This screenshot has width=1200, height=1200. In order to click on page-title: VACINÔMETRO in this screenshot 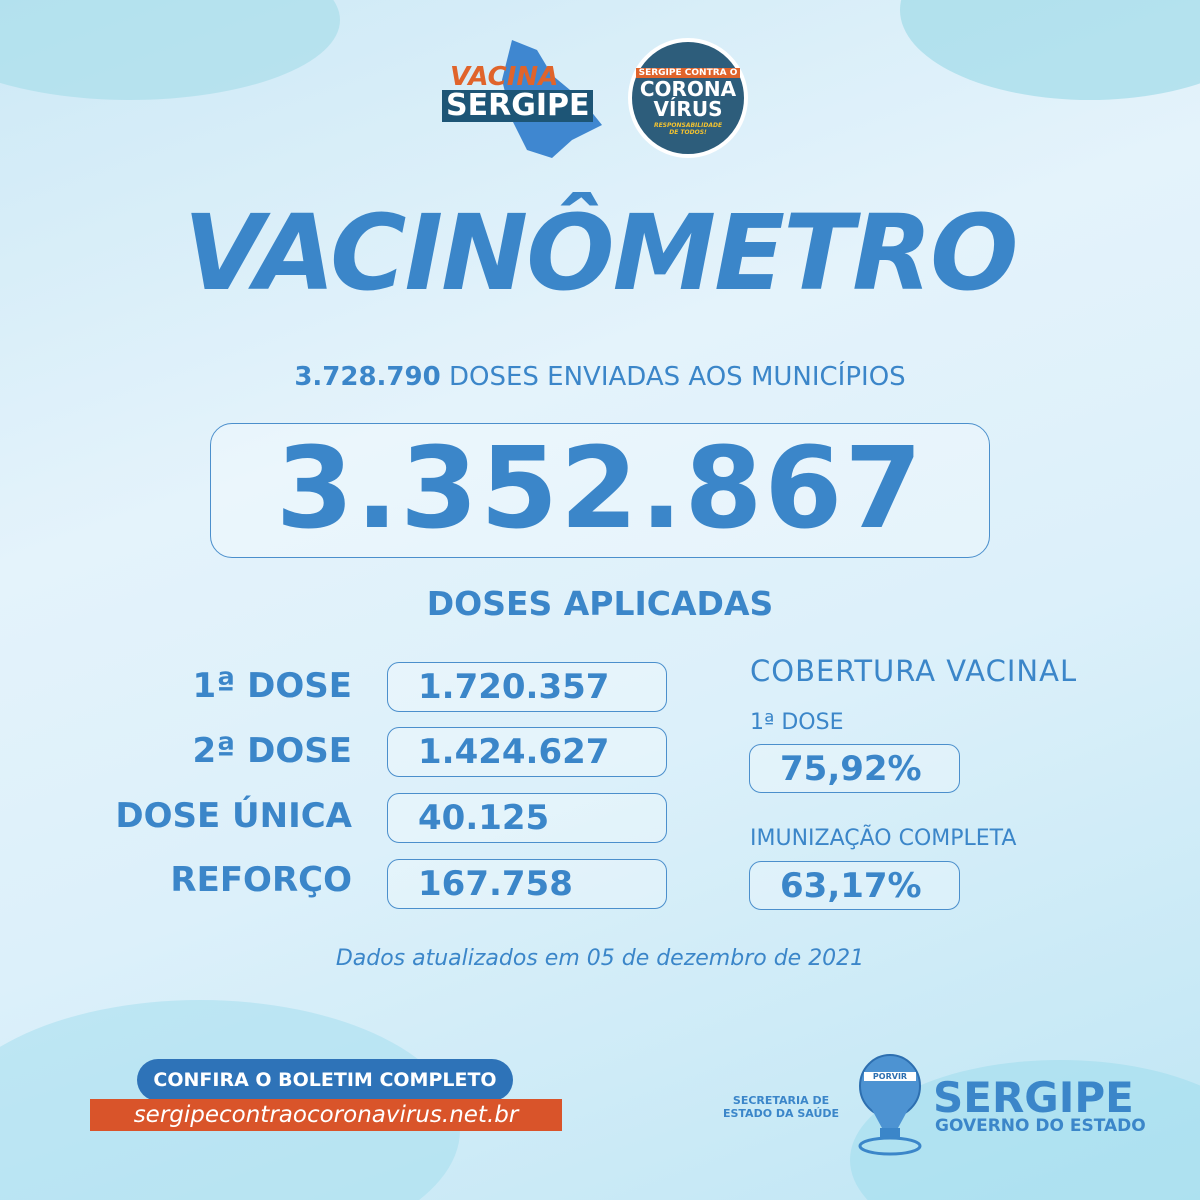, I will do `click(600, 253)`.